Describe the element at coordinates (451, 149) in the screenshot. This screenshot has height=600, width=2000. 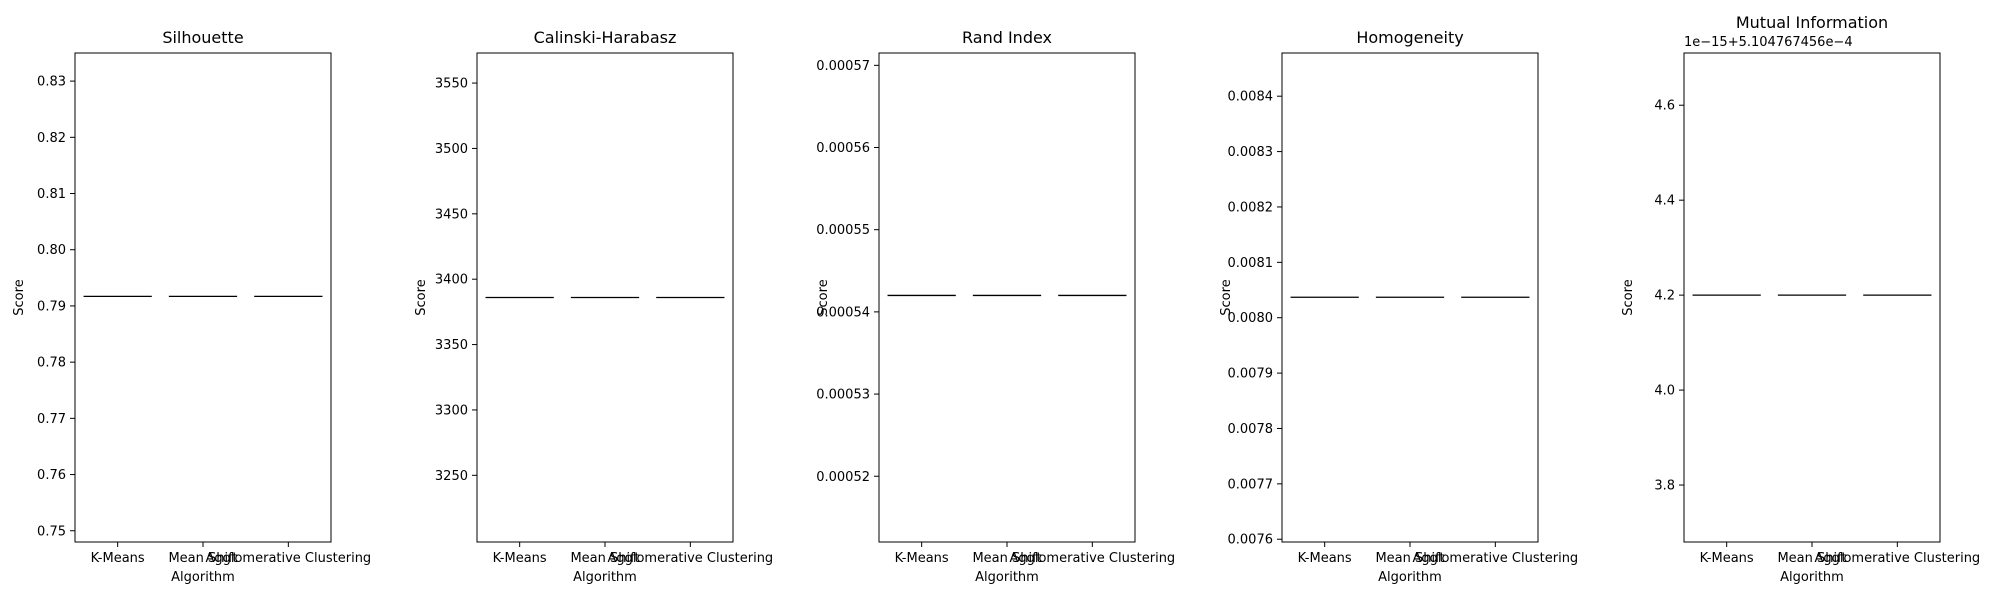
I see `y-tick-label: 3500` at that location.